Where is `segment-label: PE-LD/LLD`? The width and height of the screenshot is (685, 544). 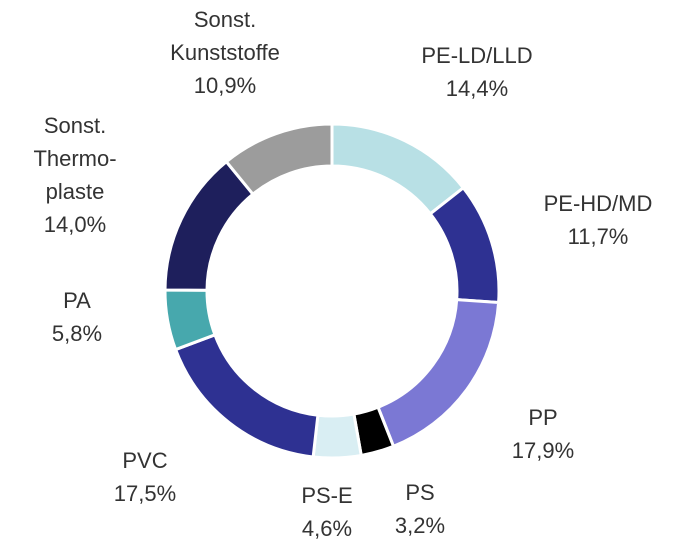
segment-label: PE-LD/LLD is located at coordinates (476, 55).